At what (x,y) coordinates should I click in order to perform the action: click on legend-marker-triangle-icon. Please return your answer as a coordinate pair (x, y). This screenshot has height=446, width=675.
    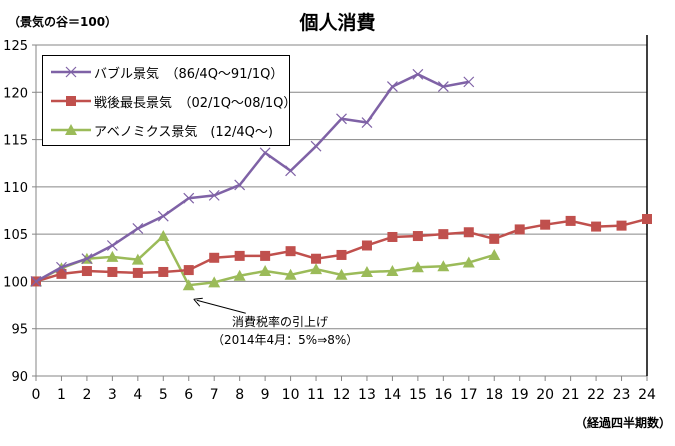
    Looking at the image, I should click on (71, 129).